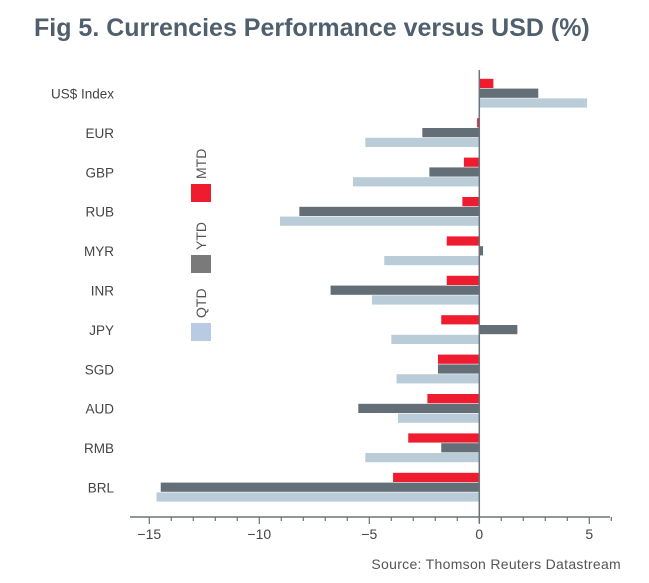 The height and width of the screenshot is (583, 649). What do you see at coordinates (201, 193) in the screenshot?
I see `legend-swatch-mtd` at bounding box center [201, 193].